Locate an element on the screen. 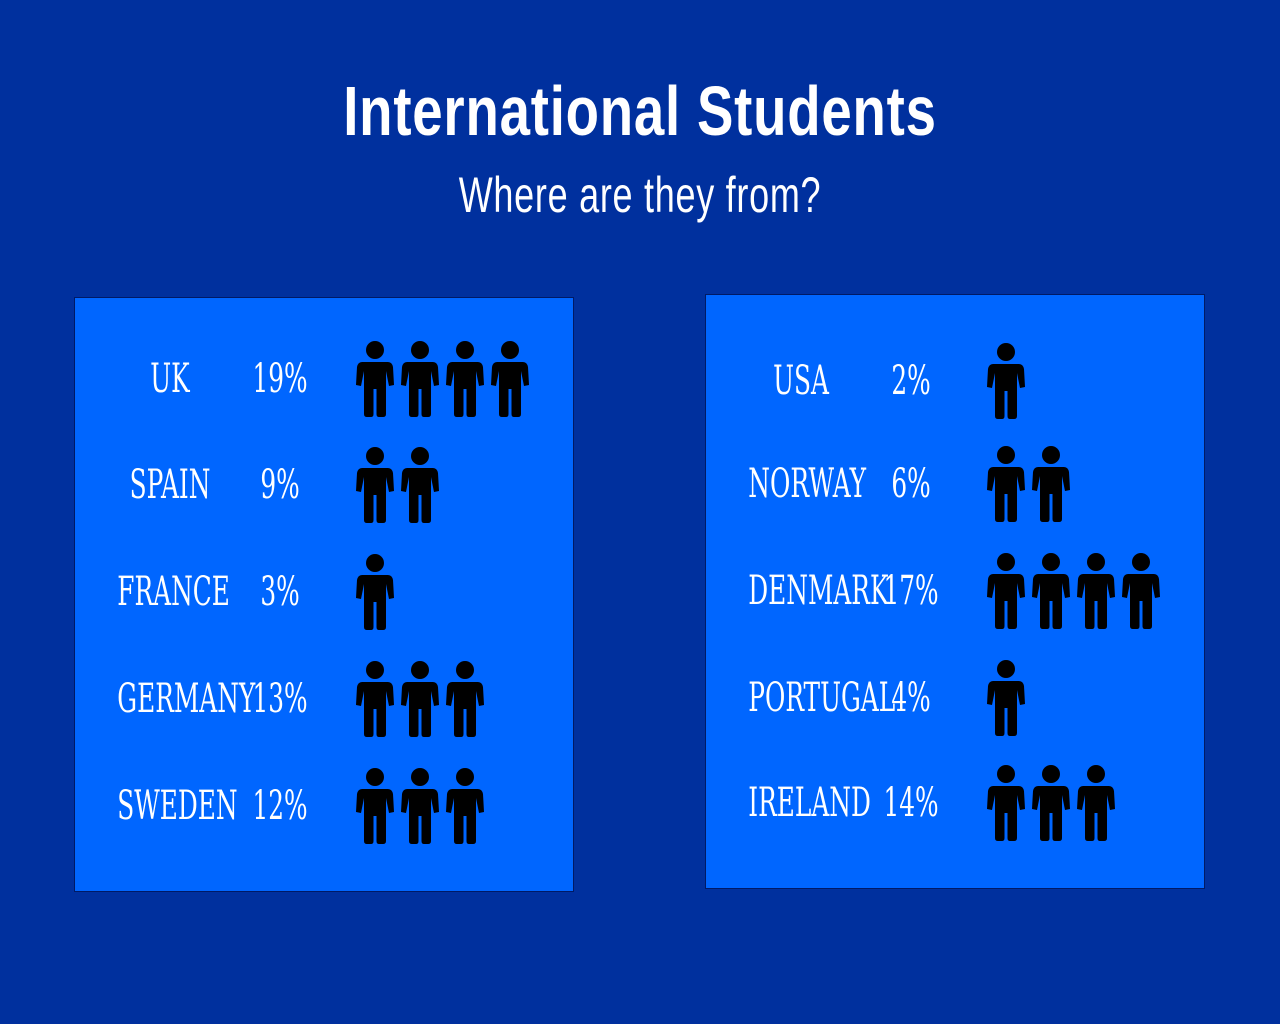 The image size is (1280, 1024). page-title: International Students is located at coordinates (640, 111).